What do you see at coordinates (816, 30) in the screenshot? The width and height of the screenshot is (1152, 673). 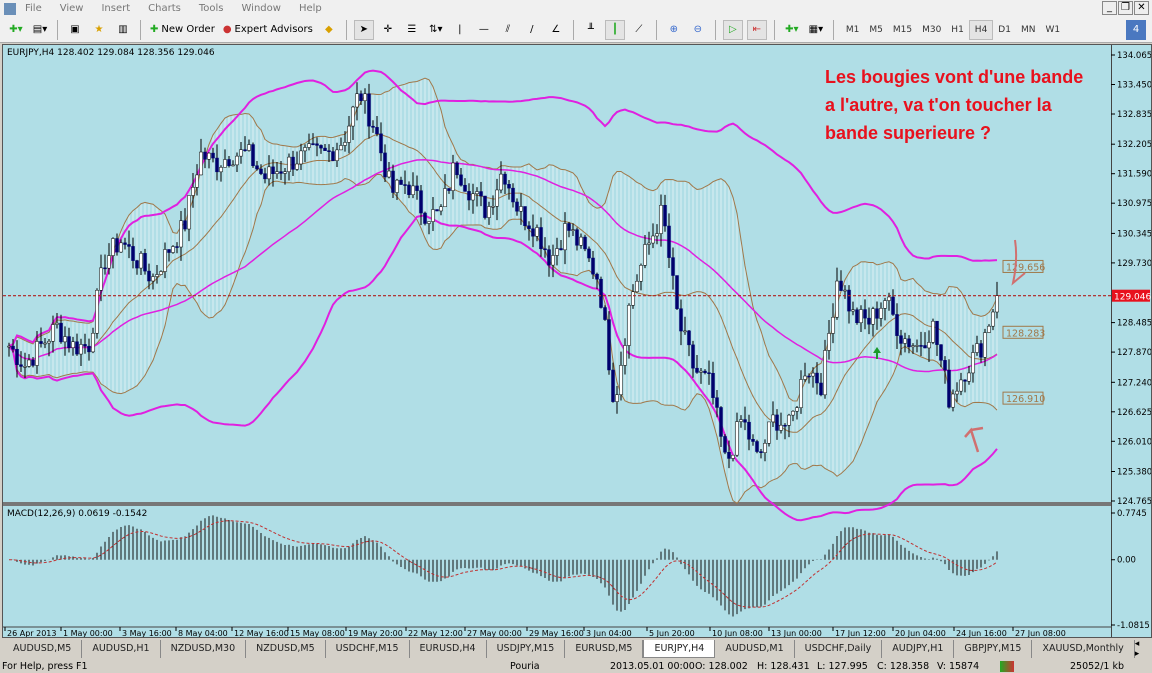 I see `templates-button: ▦▾` at bounding box center [816, 30].